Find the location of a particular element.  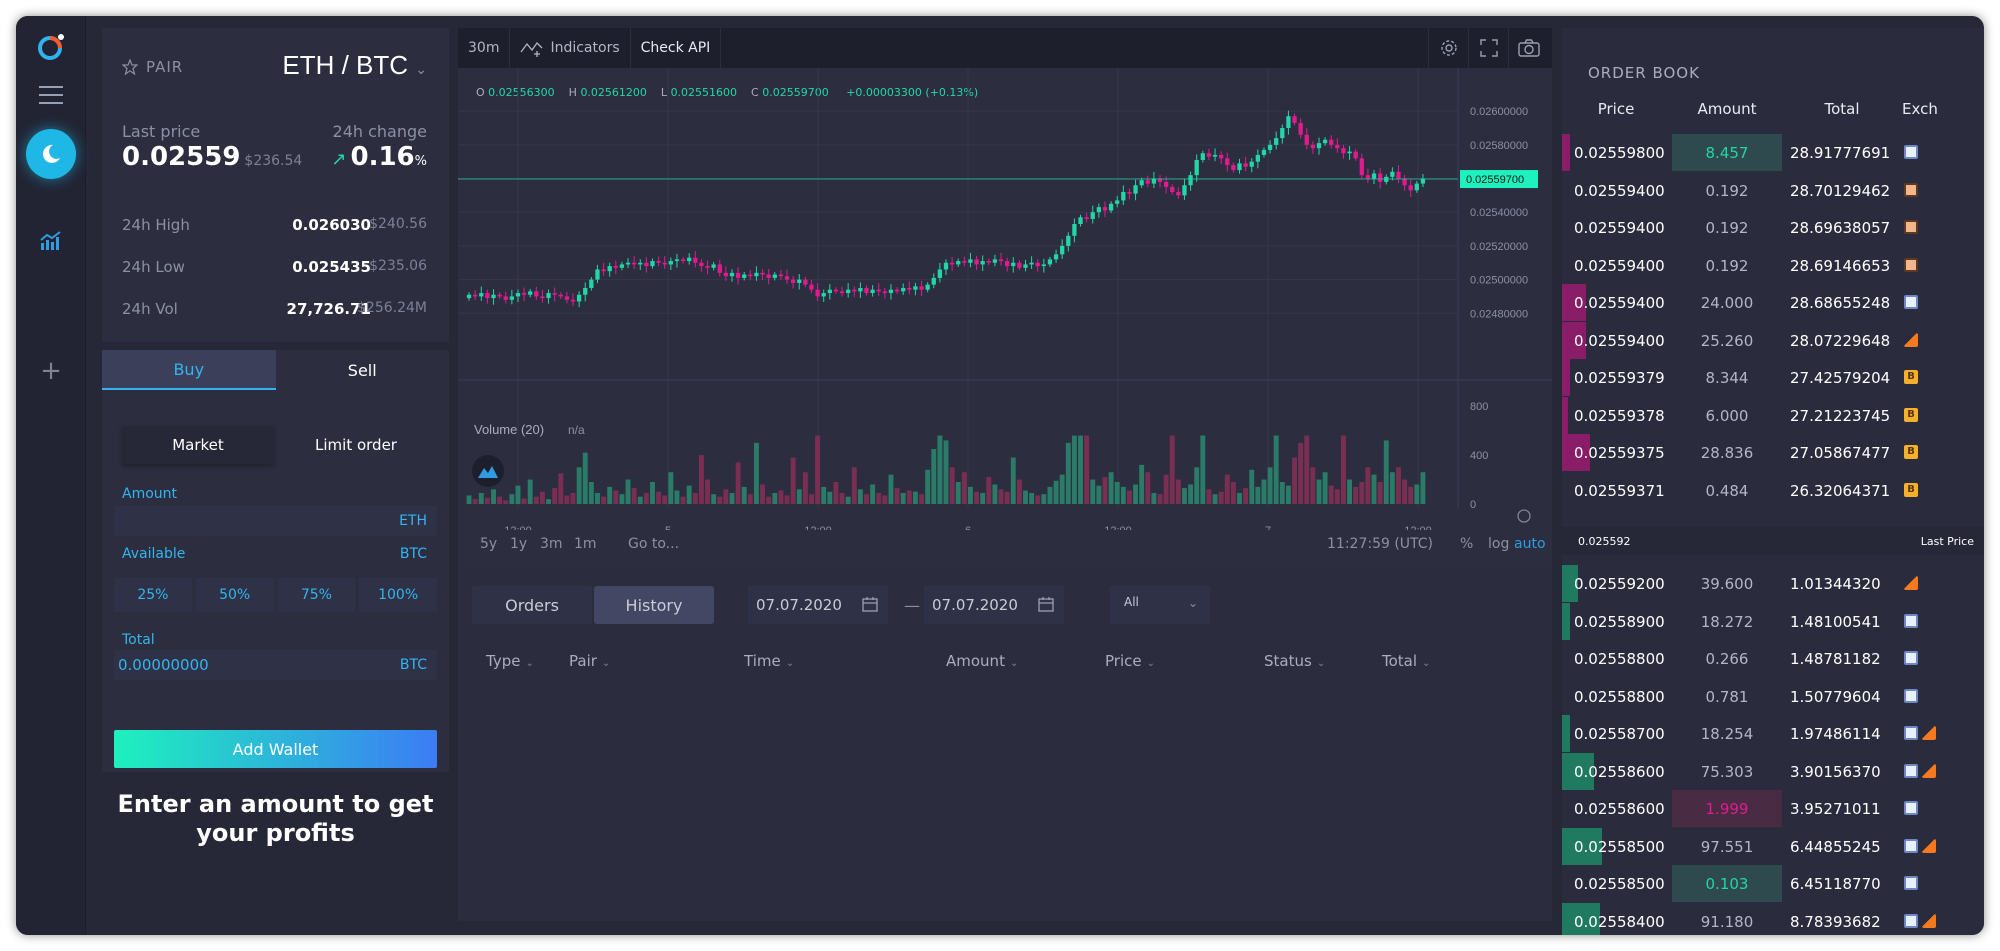

pair-selector: ETH / BTC ⌄ is located at coordinates (354, 65).